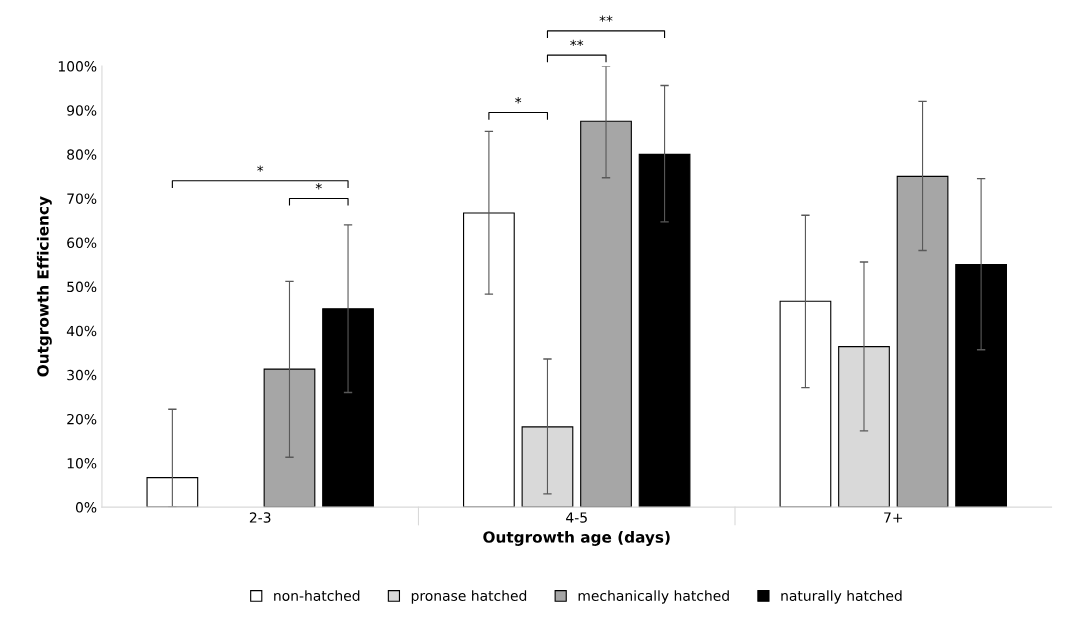  Describe the element at coordinates (44, 286) in the screenshot. I see `y-axis-title: Outgrowth Efficiency` at that location.